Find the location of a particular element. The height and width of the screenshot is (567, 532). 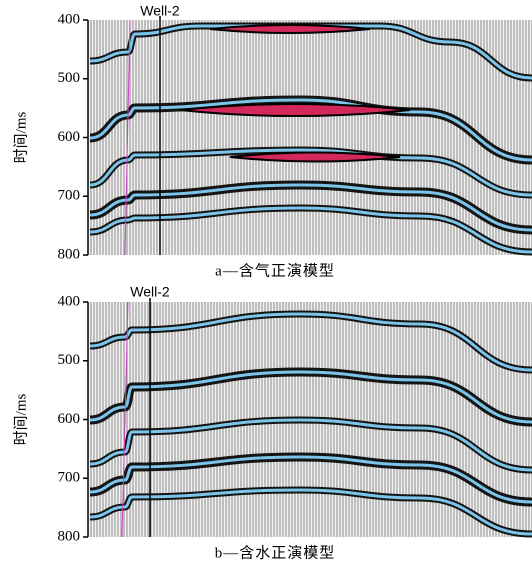

caption: b—含水正演模型 is located at coordinates (275, 552).